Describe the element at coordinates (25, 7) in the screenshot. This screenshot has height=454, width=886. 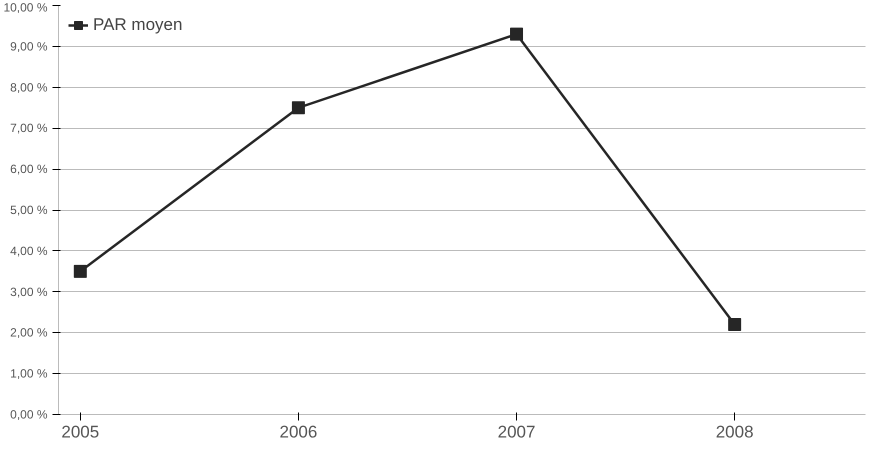
I see `y-tick-label: 10,00 %` at that location.